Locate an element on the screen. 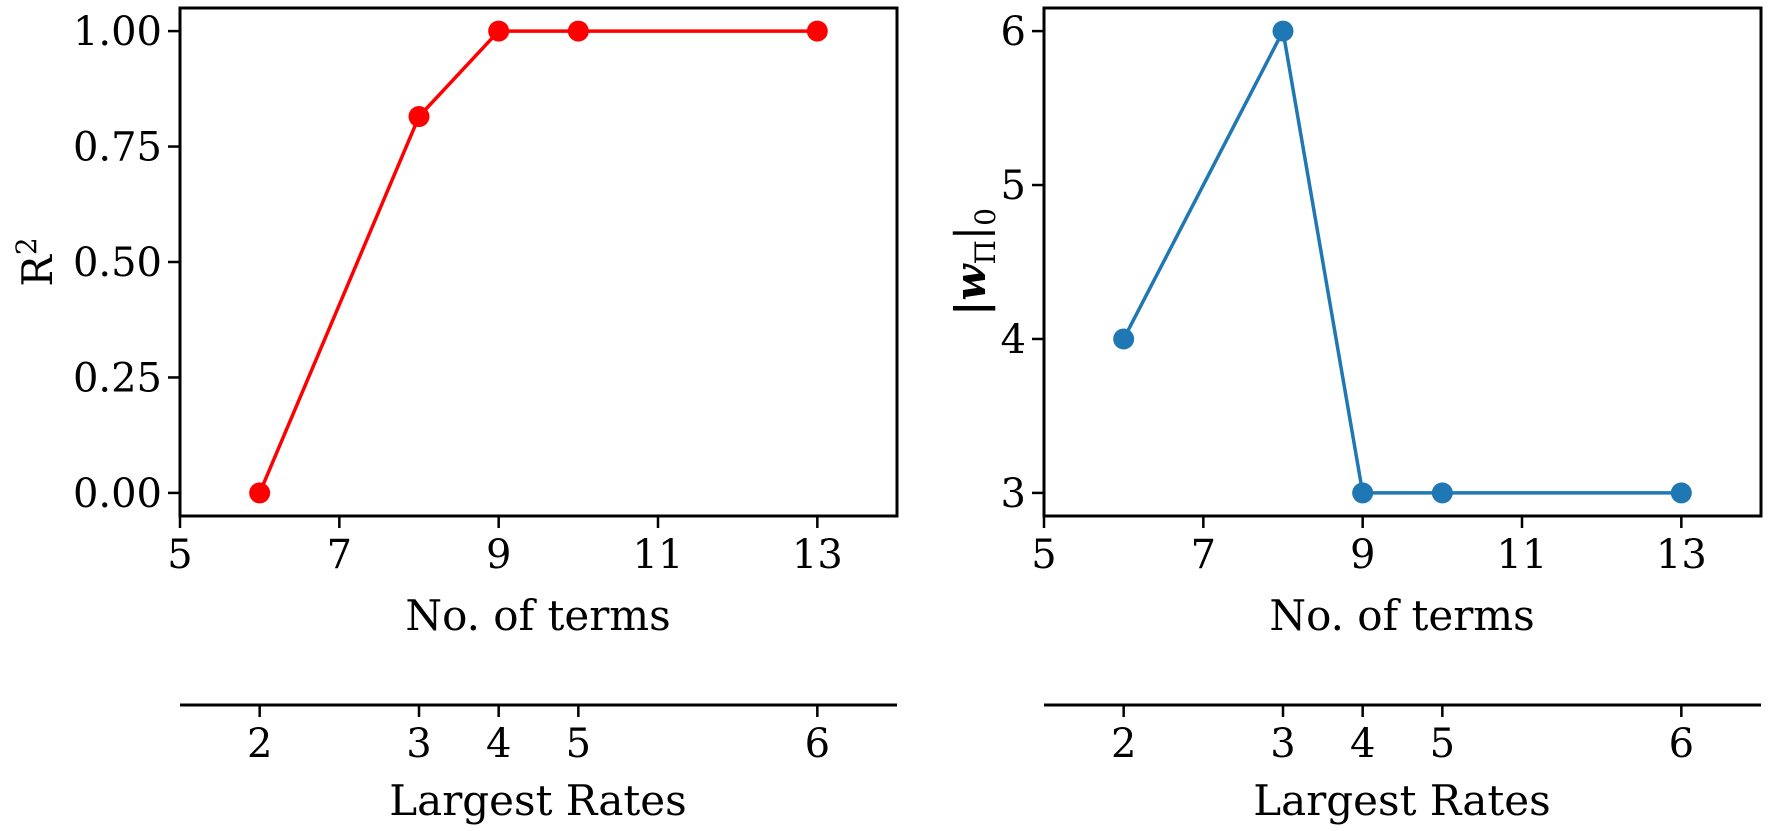 This screenshot has height=831, width=1771. y-tick-label: 1.00 is located at coordinates (117, 32).